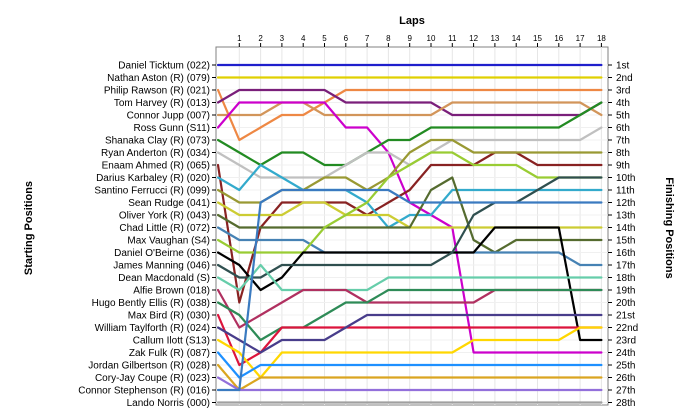  Describe the element at coordinates (627, 328) in the screenshot. I see `finishing-position-label: 22nd` at that location.